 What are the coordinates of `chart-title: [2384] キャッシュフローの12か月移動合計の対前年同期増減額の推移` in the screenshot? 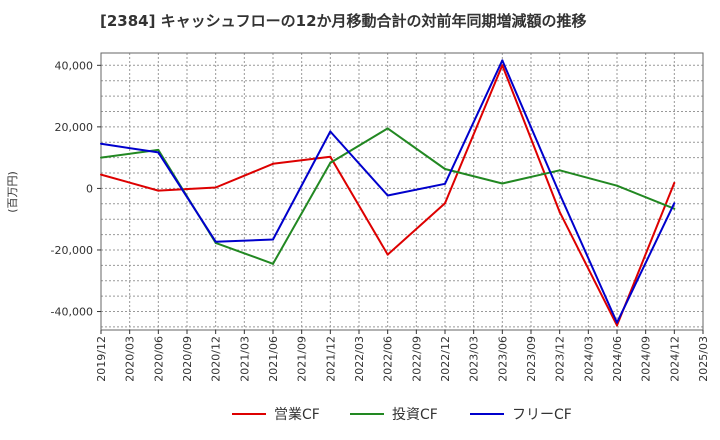 It's located at (343, 21).